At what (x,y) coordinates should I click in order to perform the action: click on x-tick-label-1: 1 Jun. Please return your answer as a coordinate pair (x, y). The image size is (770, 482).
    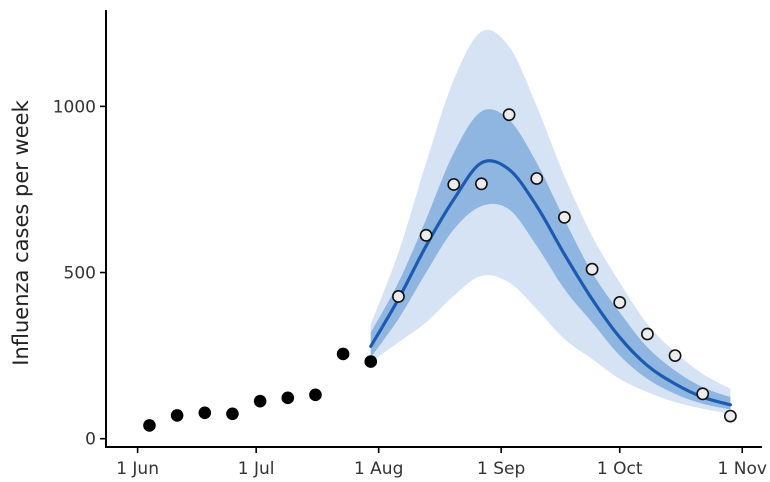
    Looking at the image, I should click on (137, 469).